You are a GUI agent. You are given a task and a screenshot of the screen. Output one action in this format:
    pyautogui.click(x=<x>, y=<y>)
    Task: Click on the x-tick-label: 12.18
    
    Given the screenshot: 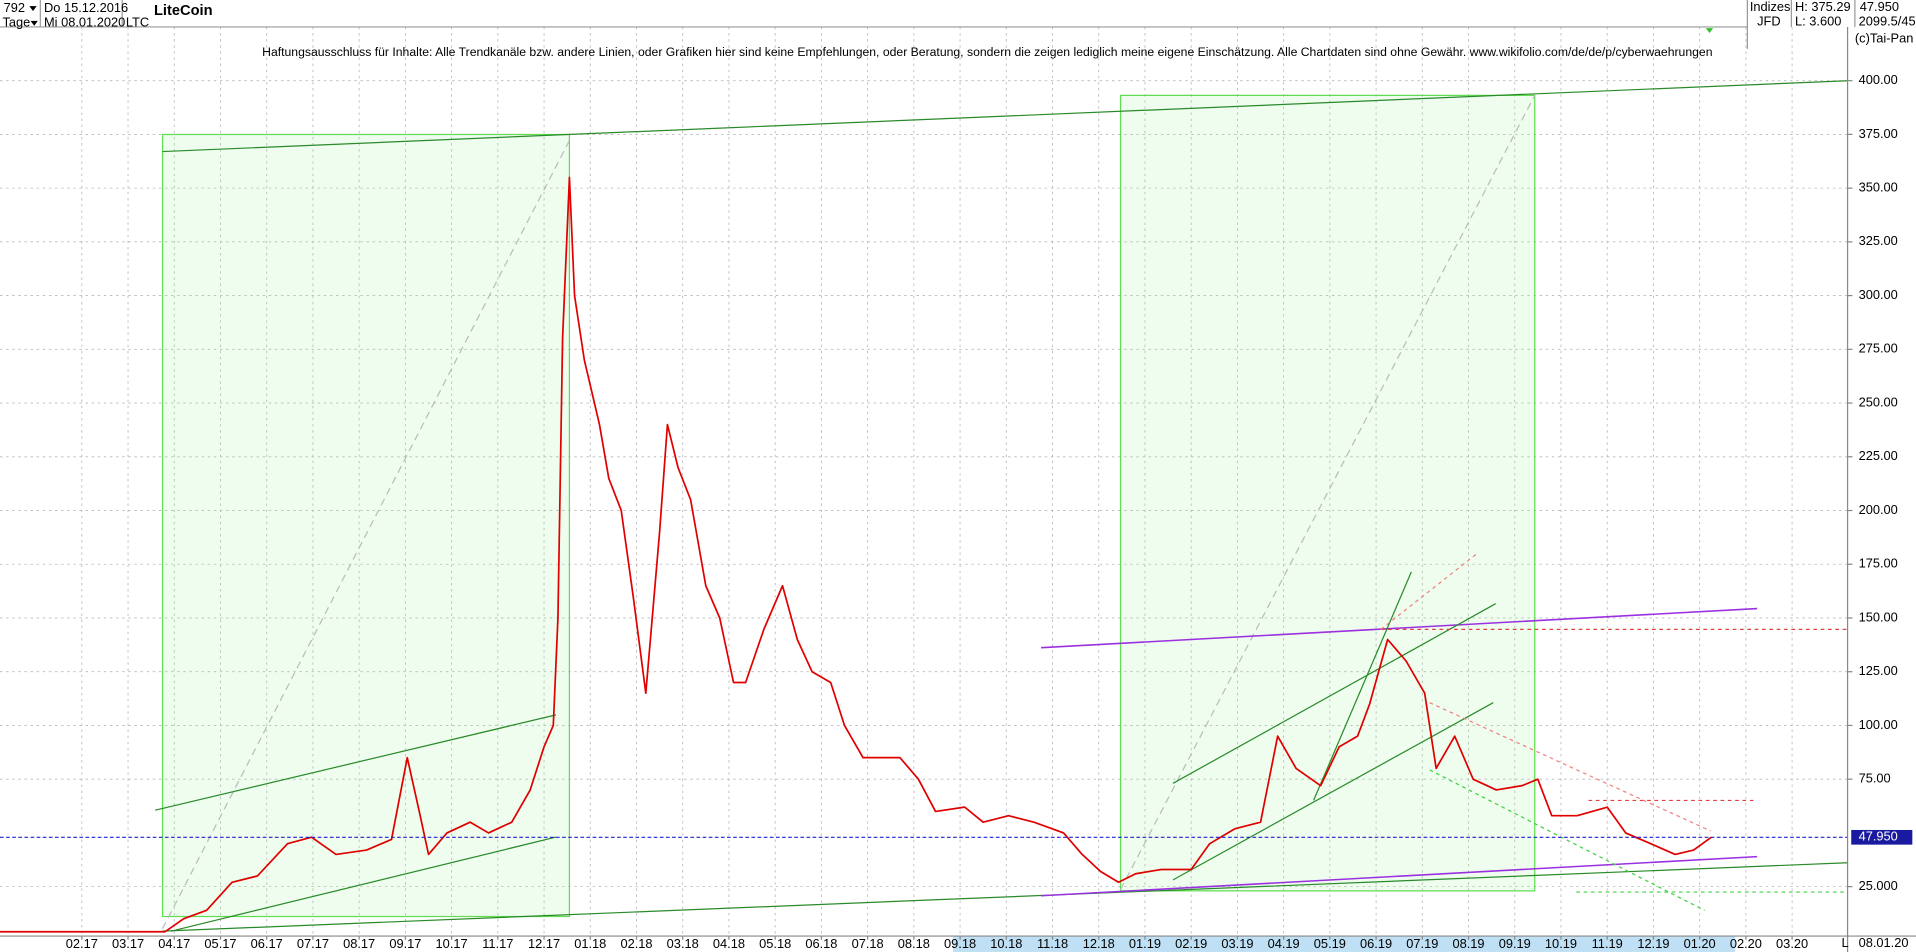 What is the action you would take?
    pyautogui.click(x=1099, y=943)
    